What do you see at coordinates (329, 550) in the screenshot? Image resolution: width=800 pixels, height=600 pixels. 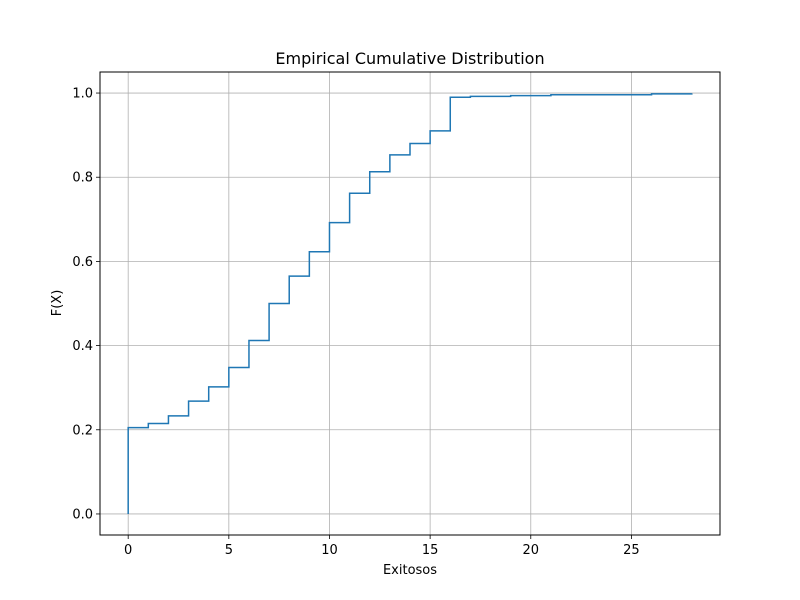 I see `x-tick-label: 10` at bounding box center [329, 550].